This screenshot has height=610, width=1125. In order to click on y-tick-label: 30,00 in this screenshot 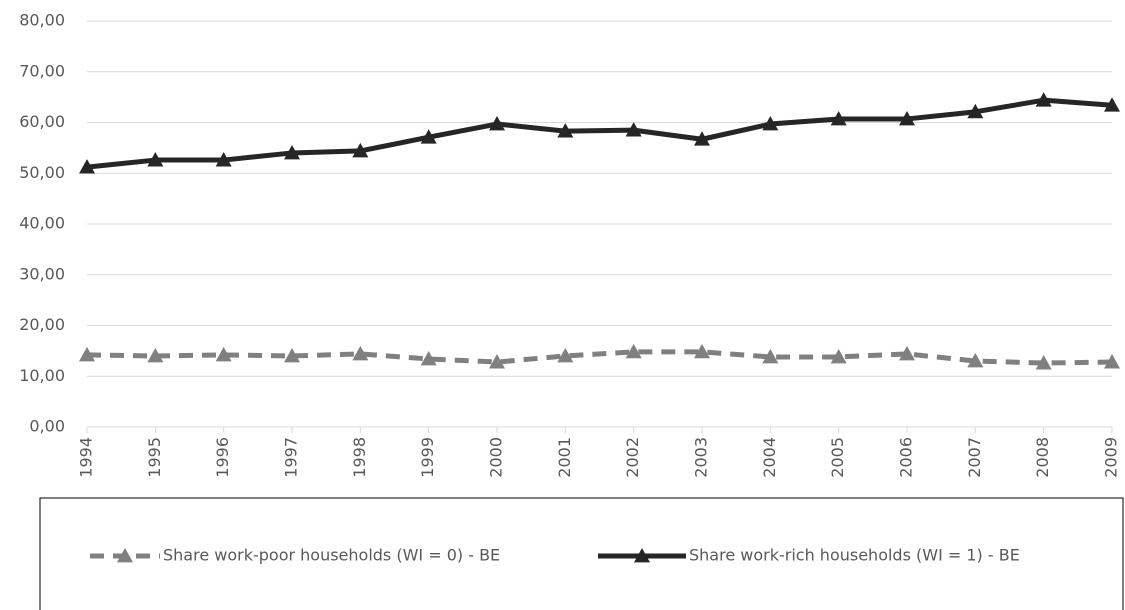, I will do `click(42, 273)`.